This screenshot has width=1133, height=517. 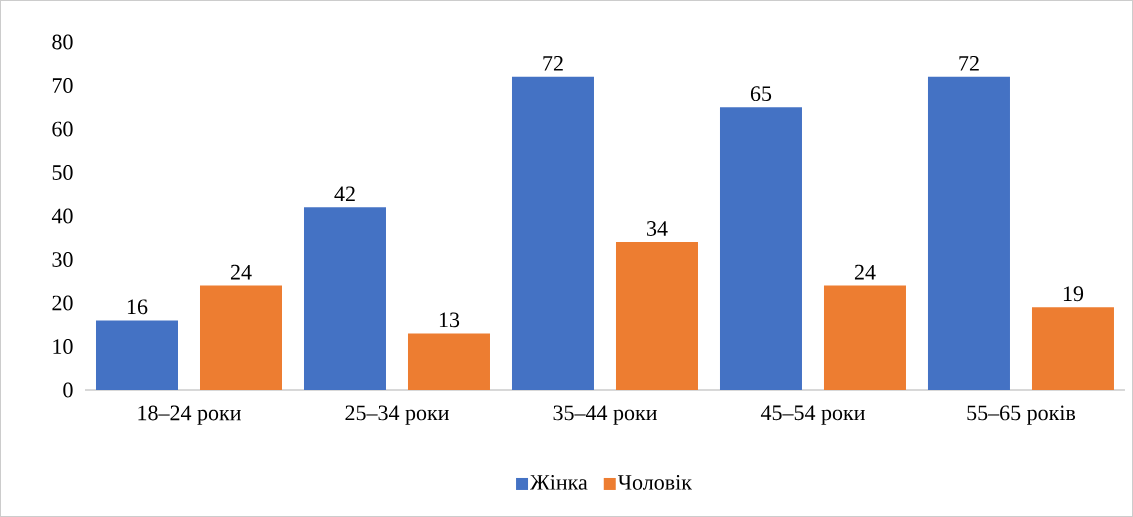 I want to click on x-tick-label: 45–54 роки, so click(x=812, y=415).